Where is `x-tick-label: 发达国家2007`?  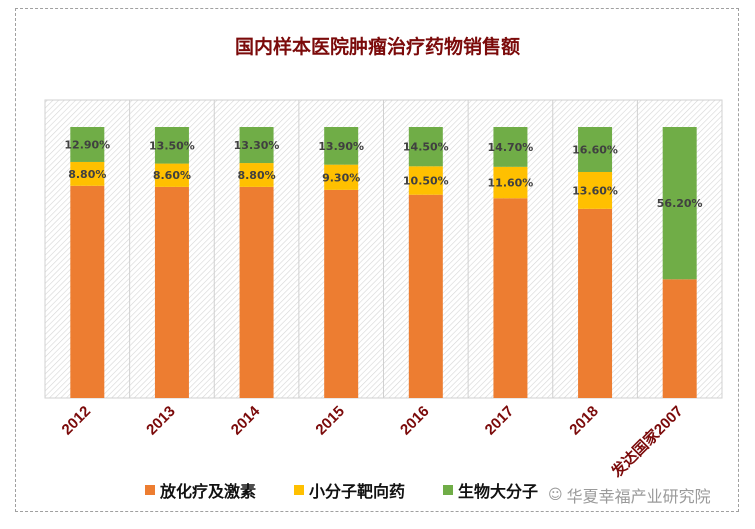
x-tick-label: 发达国家2007 is located at coordinates (646, 441).